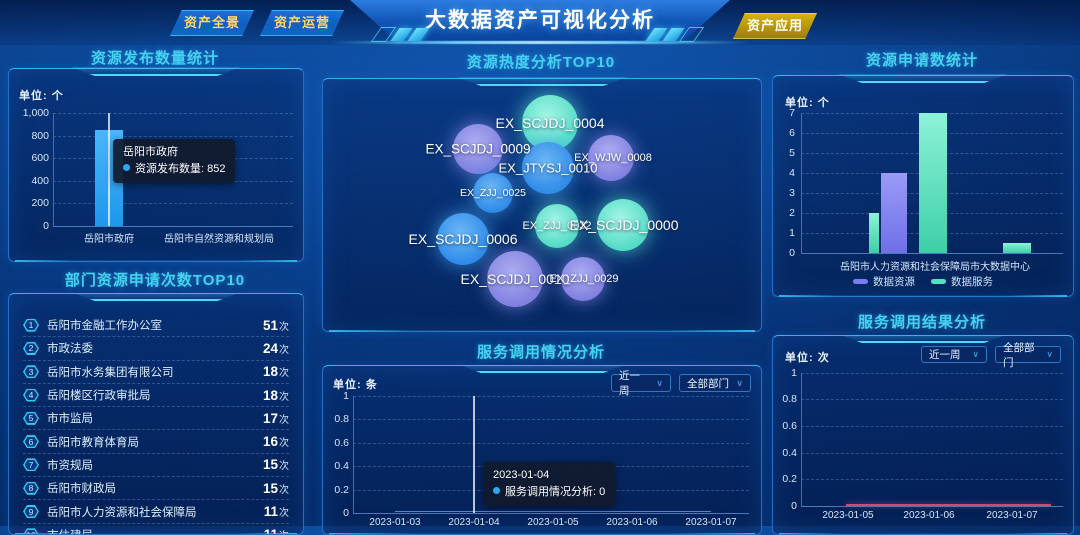 This screenshot has width=1080, height=535. I want to click on list-item: 1 岳阳市金融工作办公室 51 次, so click(156, 326).